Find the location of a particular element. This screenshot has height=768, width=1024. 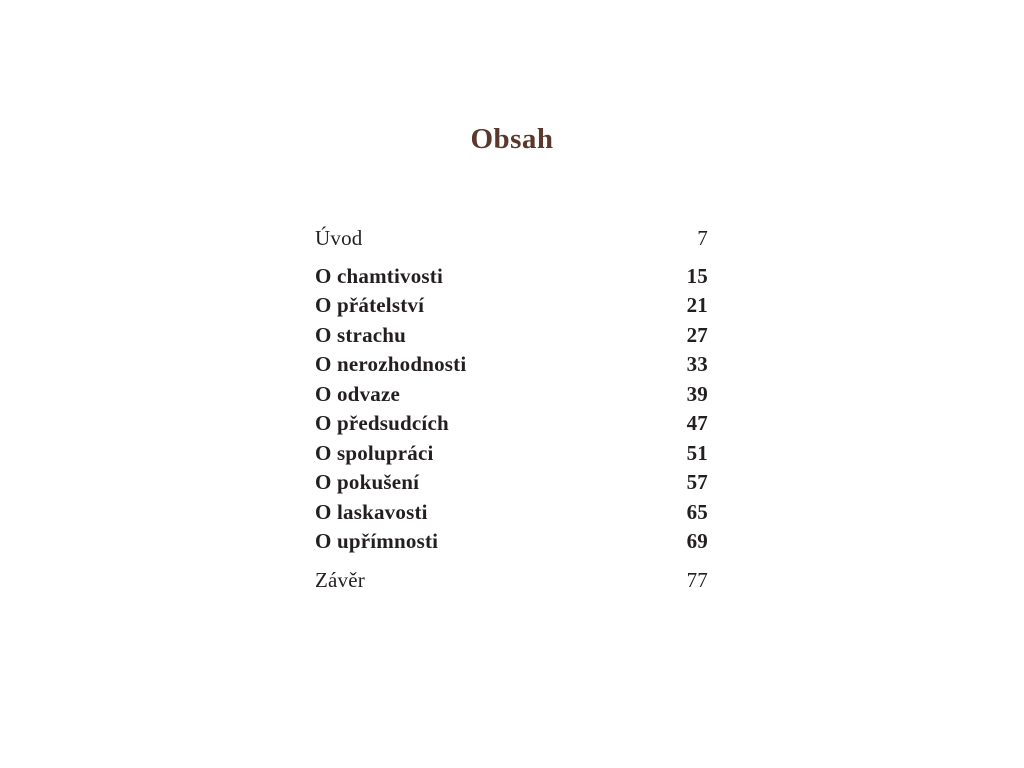

toc-entry-page-number: 69 is located at coordinates (697, 541).